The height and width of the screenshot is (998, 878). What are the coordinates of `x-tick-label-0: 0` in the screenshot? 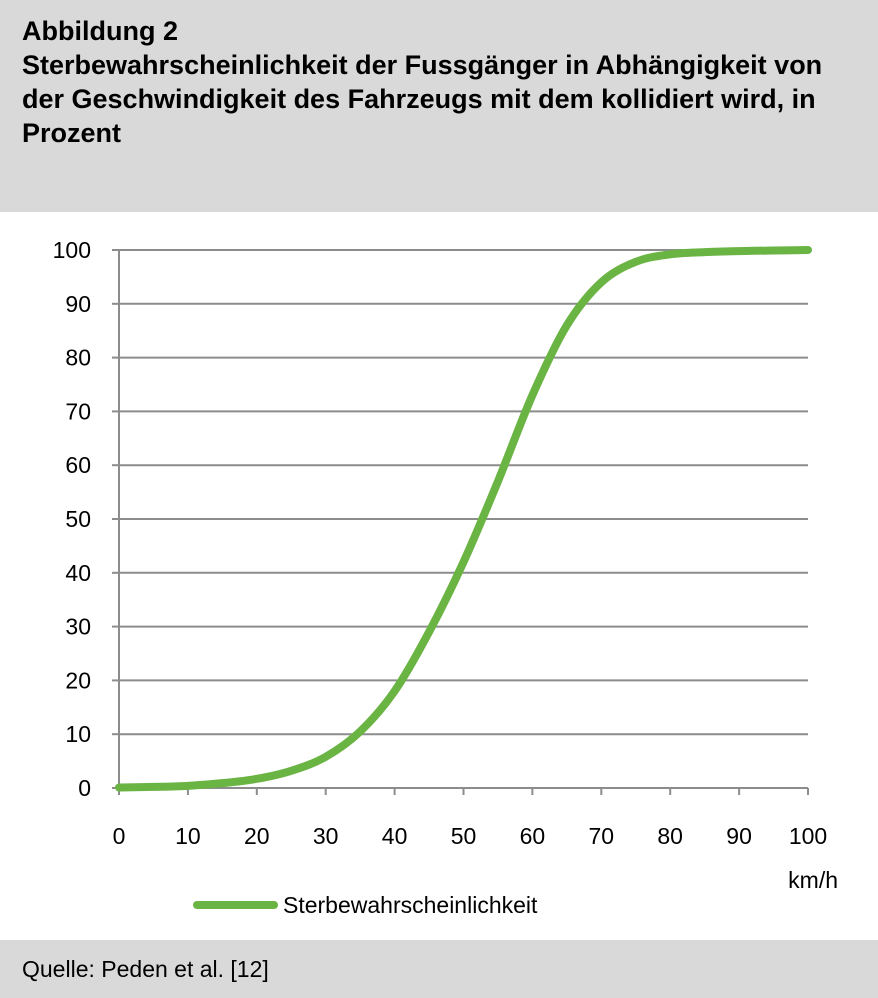 It's located at (119, 836).